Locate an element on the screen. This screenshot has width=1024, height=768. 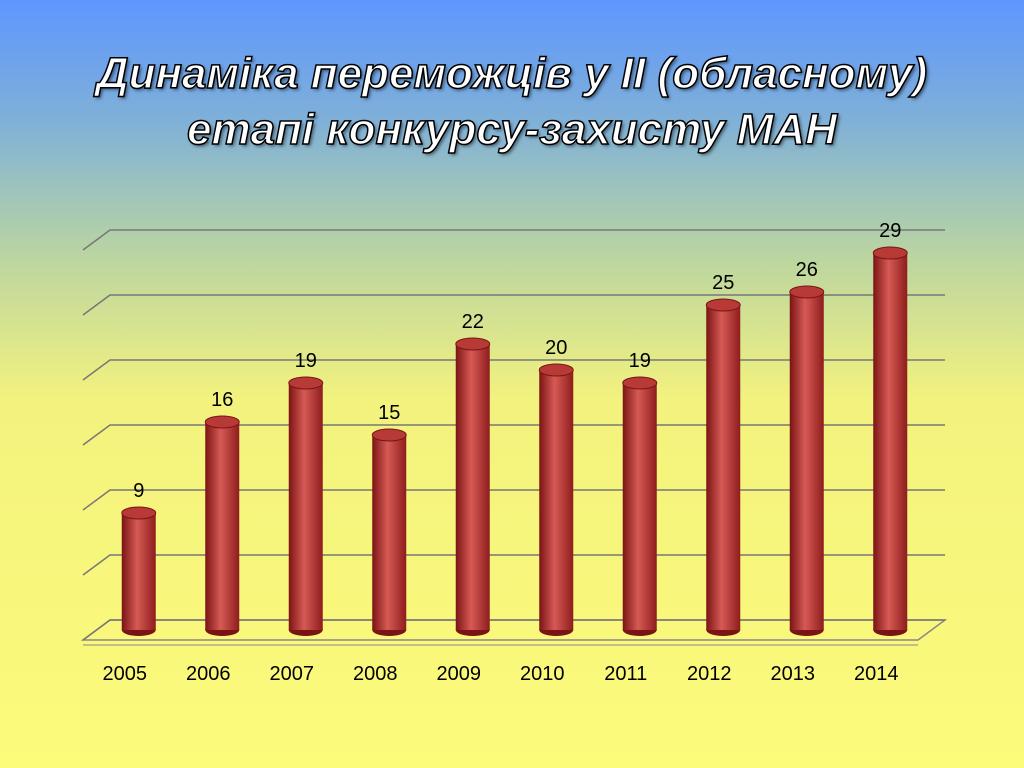
x-tick-label: 2005 is located at coordinates (125, 674).